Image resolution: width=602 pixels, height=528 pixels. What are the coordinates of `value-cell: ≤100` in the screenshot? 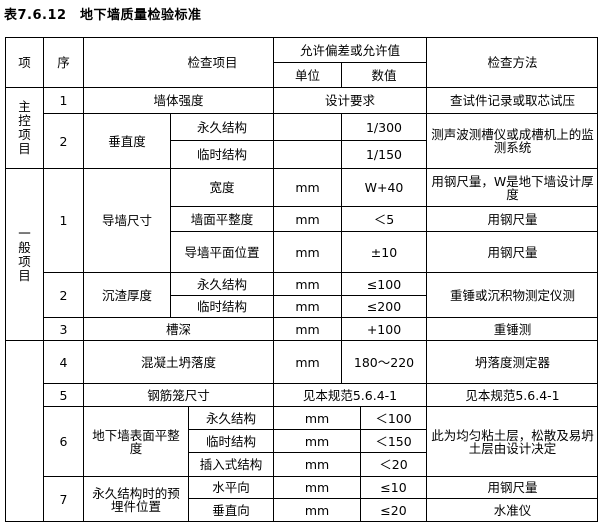 It's located at (383, 283).